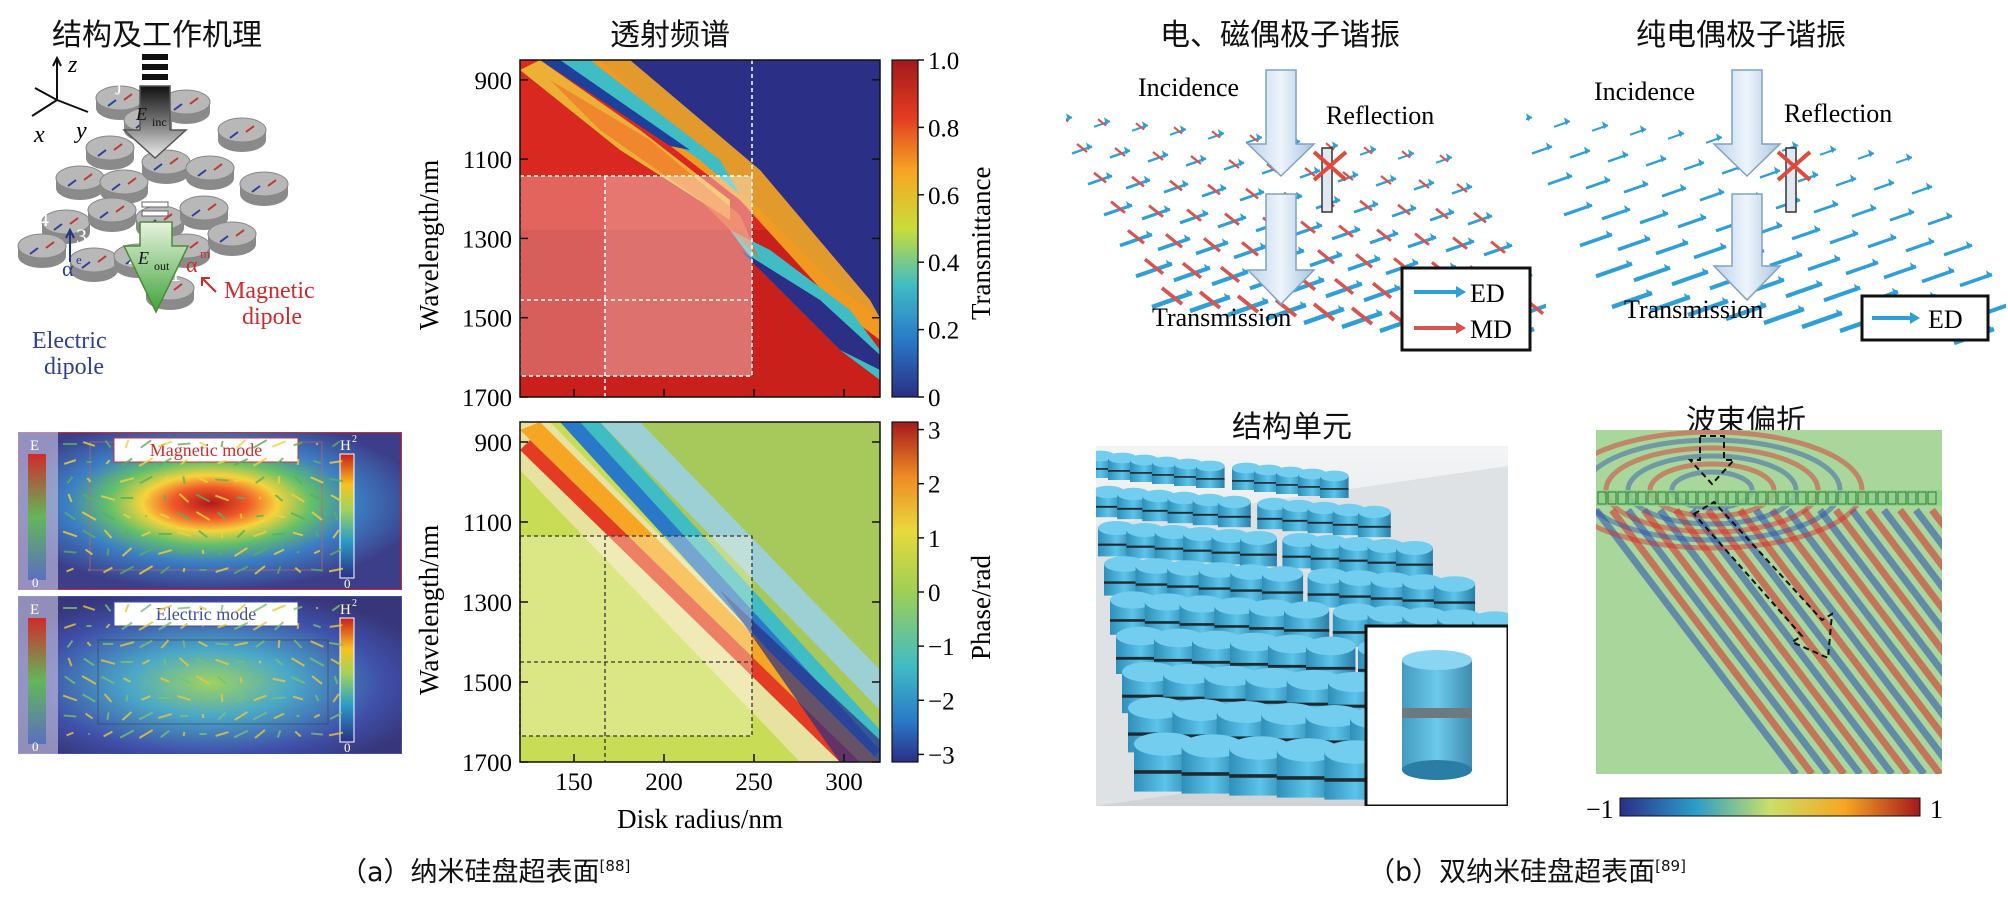  What do you see at coordinates (347, 583) in the screenshot?
I see `mag-mode-zero-right: 0` at bounding box center [347, 583].